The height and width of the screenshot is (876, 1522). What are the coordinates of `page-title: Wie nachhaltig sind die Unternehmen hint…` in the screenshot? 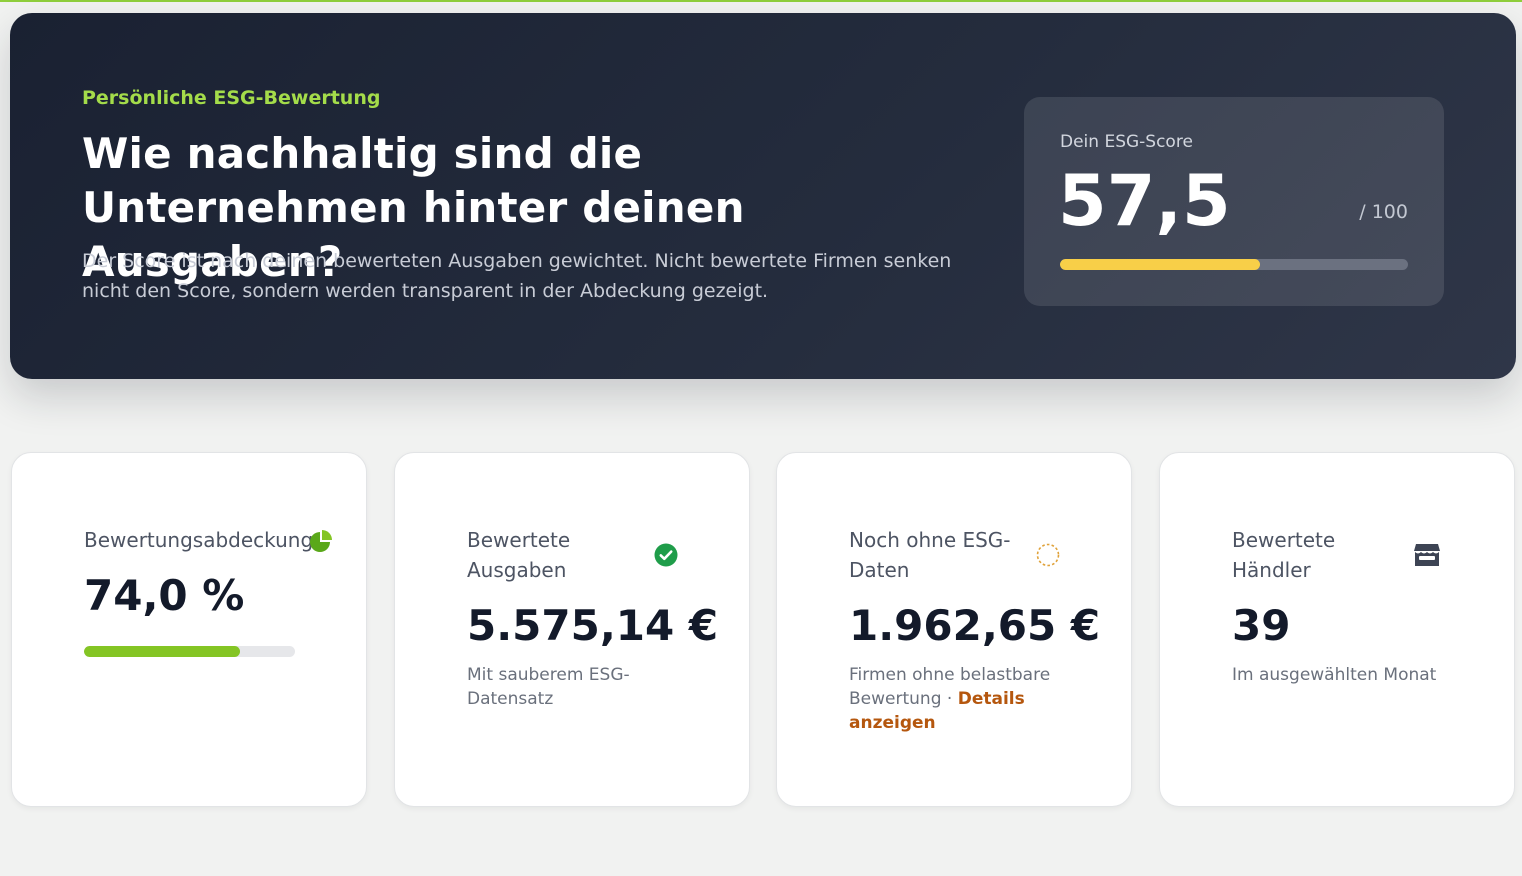 It's located at (413, 207).